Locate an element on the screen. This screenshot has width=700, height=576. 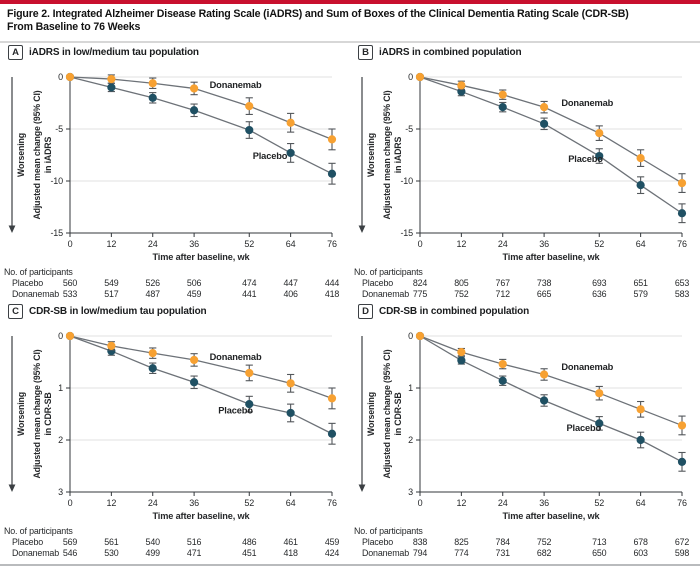
panel-a-header: A iADRS in low/medium tau population is located at coordinates (178, 52).